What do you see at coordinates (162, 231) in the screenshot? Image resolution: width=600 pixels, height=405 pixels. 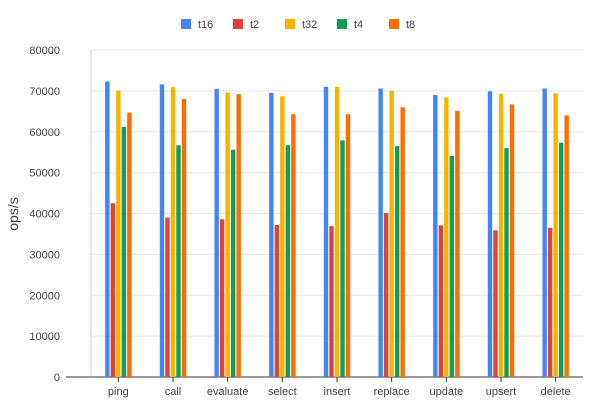 I see `bar-t16-call` at bounding box center [162, 231].